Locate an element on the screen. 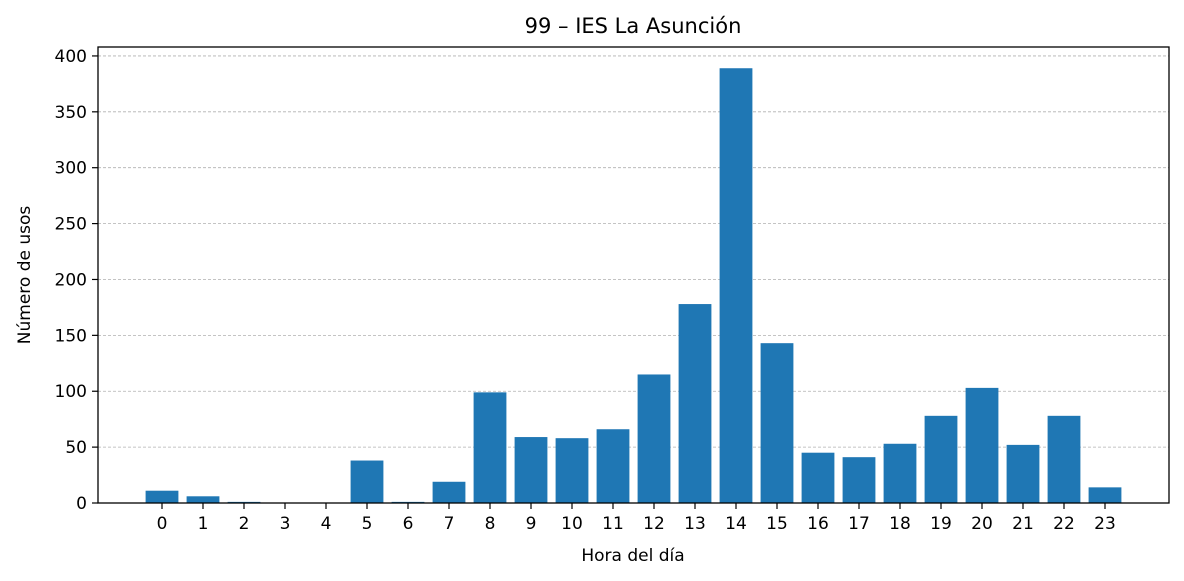 The image size is (1184, 581). y-tick-label: 200 is located at coordinates (71, 280).